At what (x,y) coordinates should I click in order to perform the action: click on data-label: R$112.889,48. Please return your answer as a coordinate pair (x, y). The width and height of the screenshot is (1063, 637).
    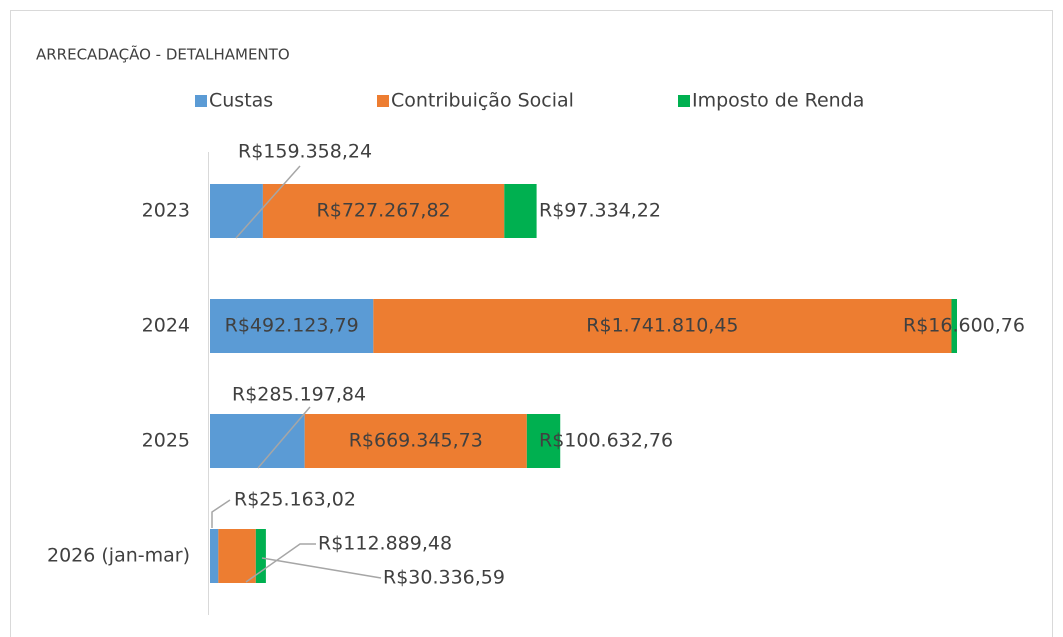
    Looking at the image, I should click on (385, 544).